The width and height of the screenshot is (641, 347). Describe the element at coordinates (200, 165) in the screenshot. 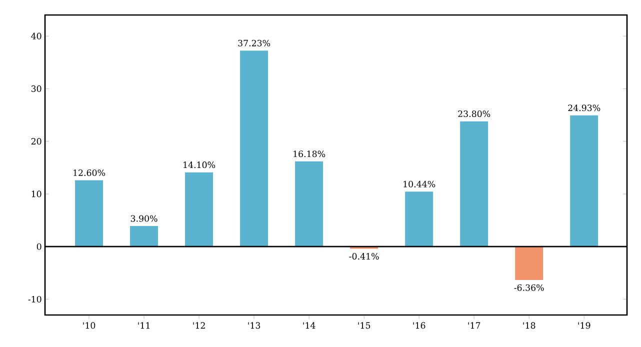

I see `data-label: 14.10%` at that location.